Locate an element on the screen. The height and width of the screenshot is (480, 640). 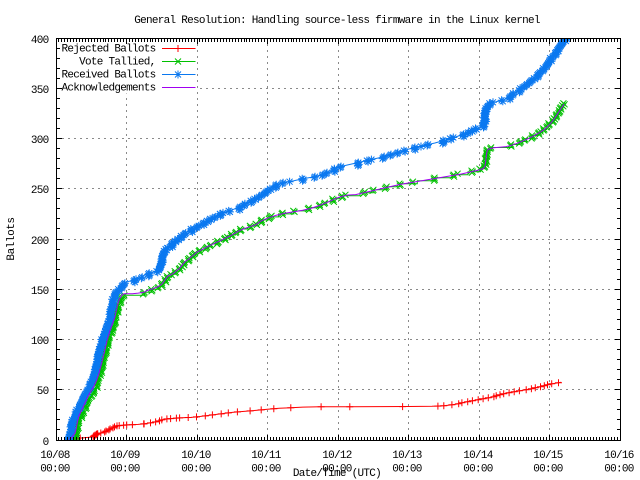
svg-text: 350 is located at coordinates (40, 91).